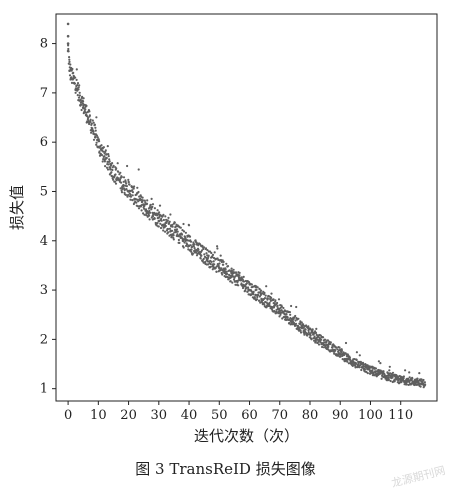 The height and width of the screenshot is (491, 451). I want to click on y-tick-label: 5, so click(44, 191).